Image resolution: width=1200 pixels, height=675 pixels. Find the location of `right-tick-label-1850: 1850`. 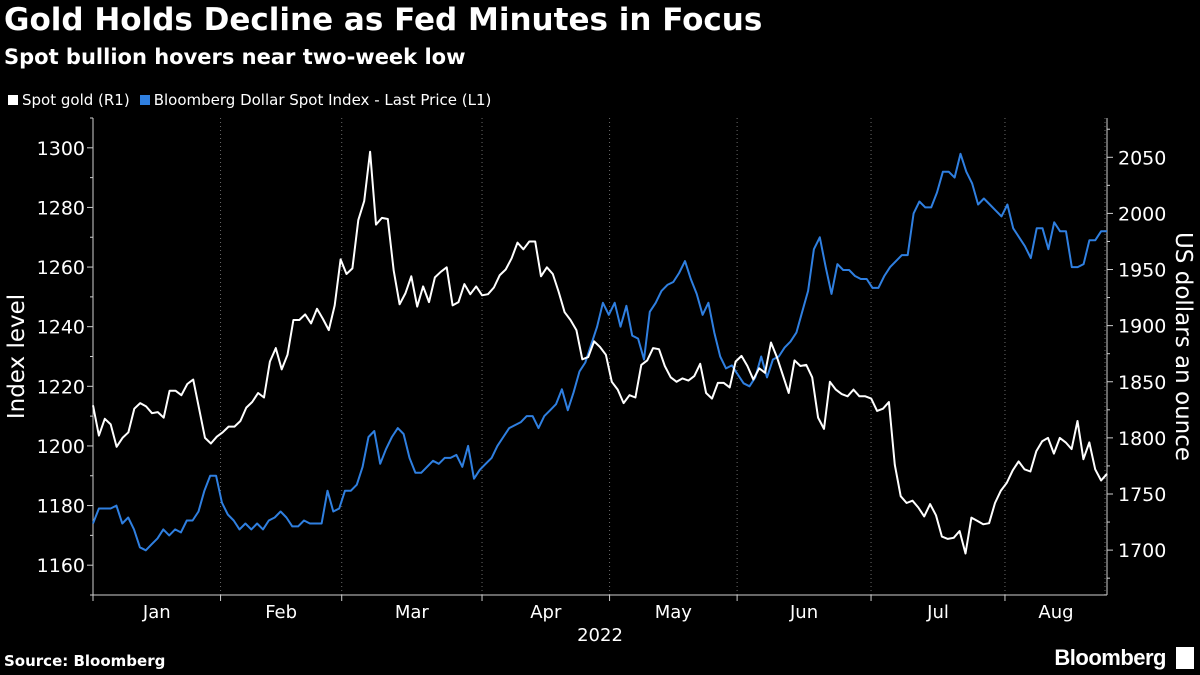

right-tick-label-1850: 1850 is located at coordinates (1142, 383).